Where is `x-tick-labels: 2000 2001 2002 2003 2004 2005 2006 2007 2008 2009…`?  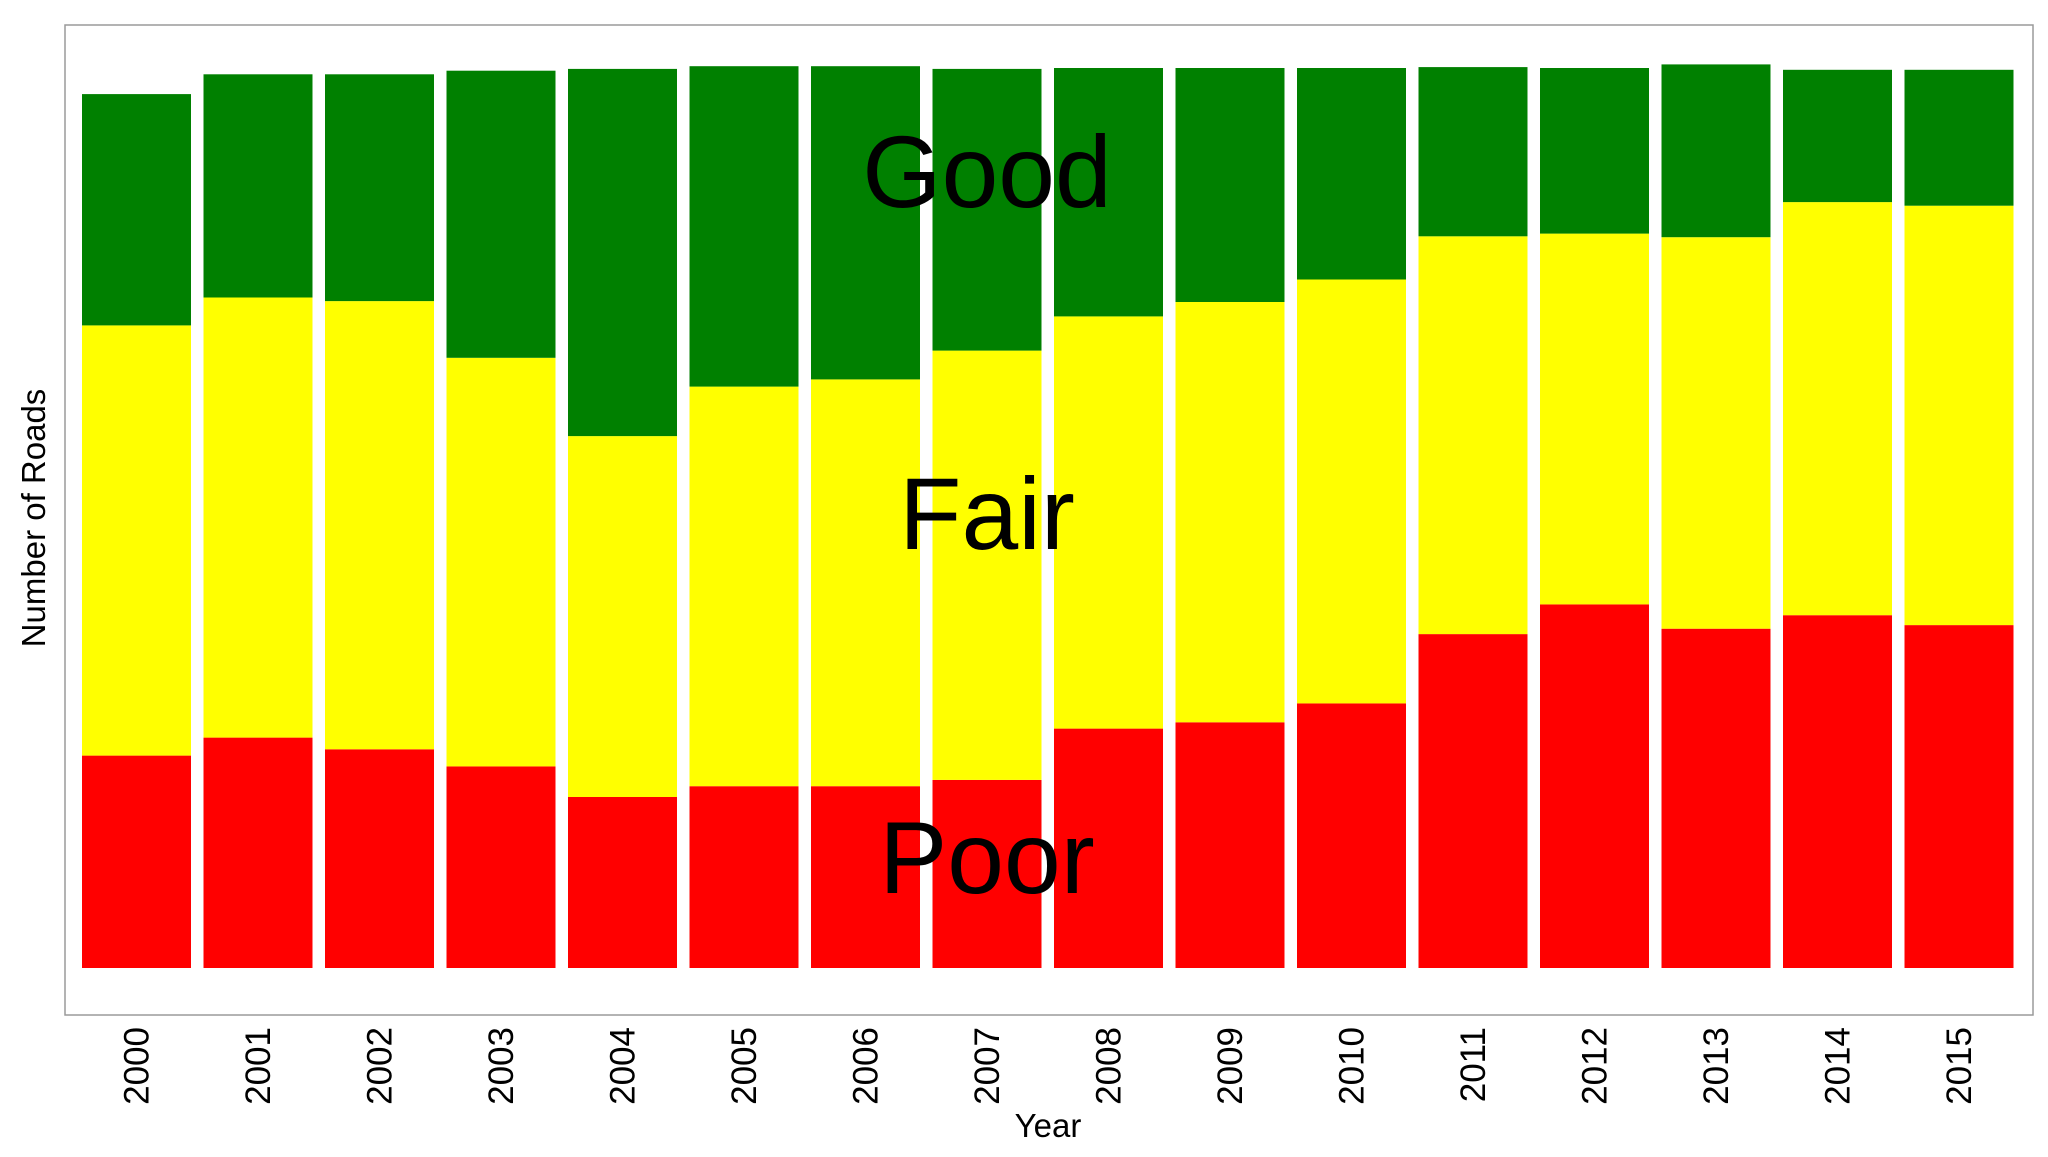 x-tick-labels: 2000 2001 2002 2003 2004 2005 2006 2007 2008 2009… is located at coordinates (1049, 1066).